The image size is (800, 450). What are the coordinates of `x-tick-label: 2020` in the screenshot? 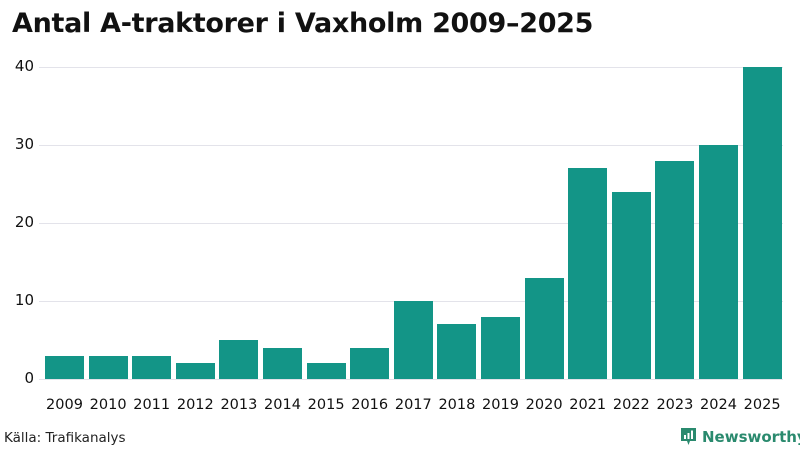 It's located at (544, 405).